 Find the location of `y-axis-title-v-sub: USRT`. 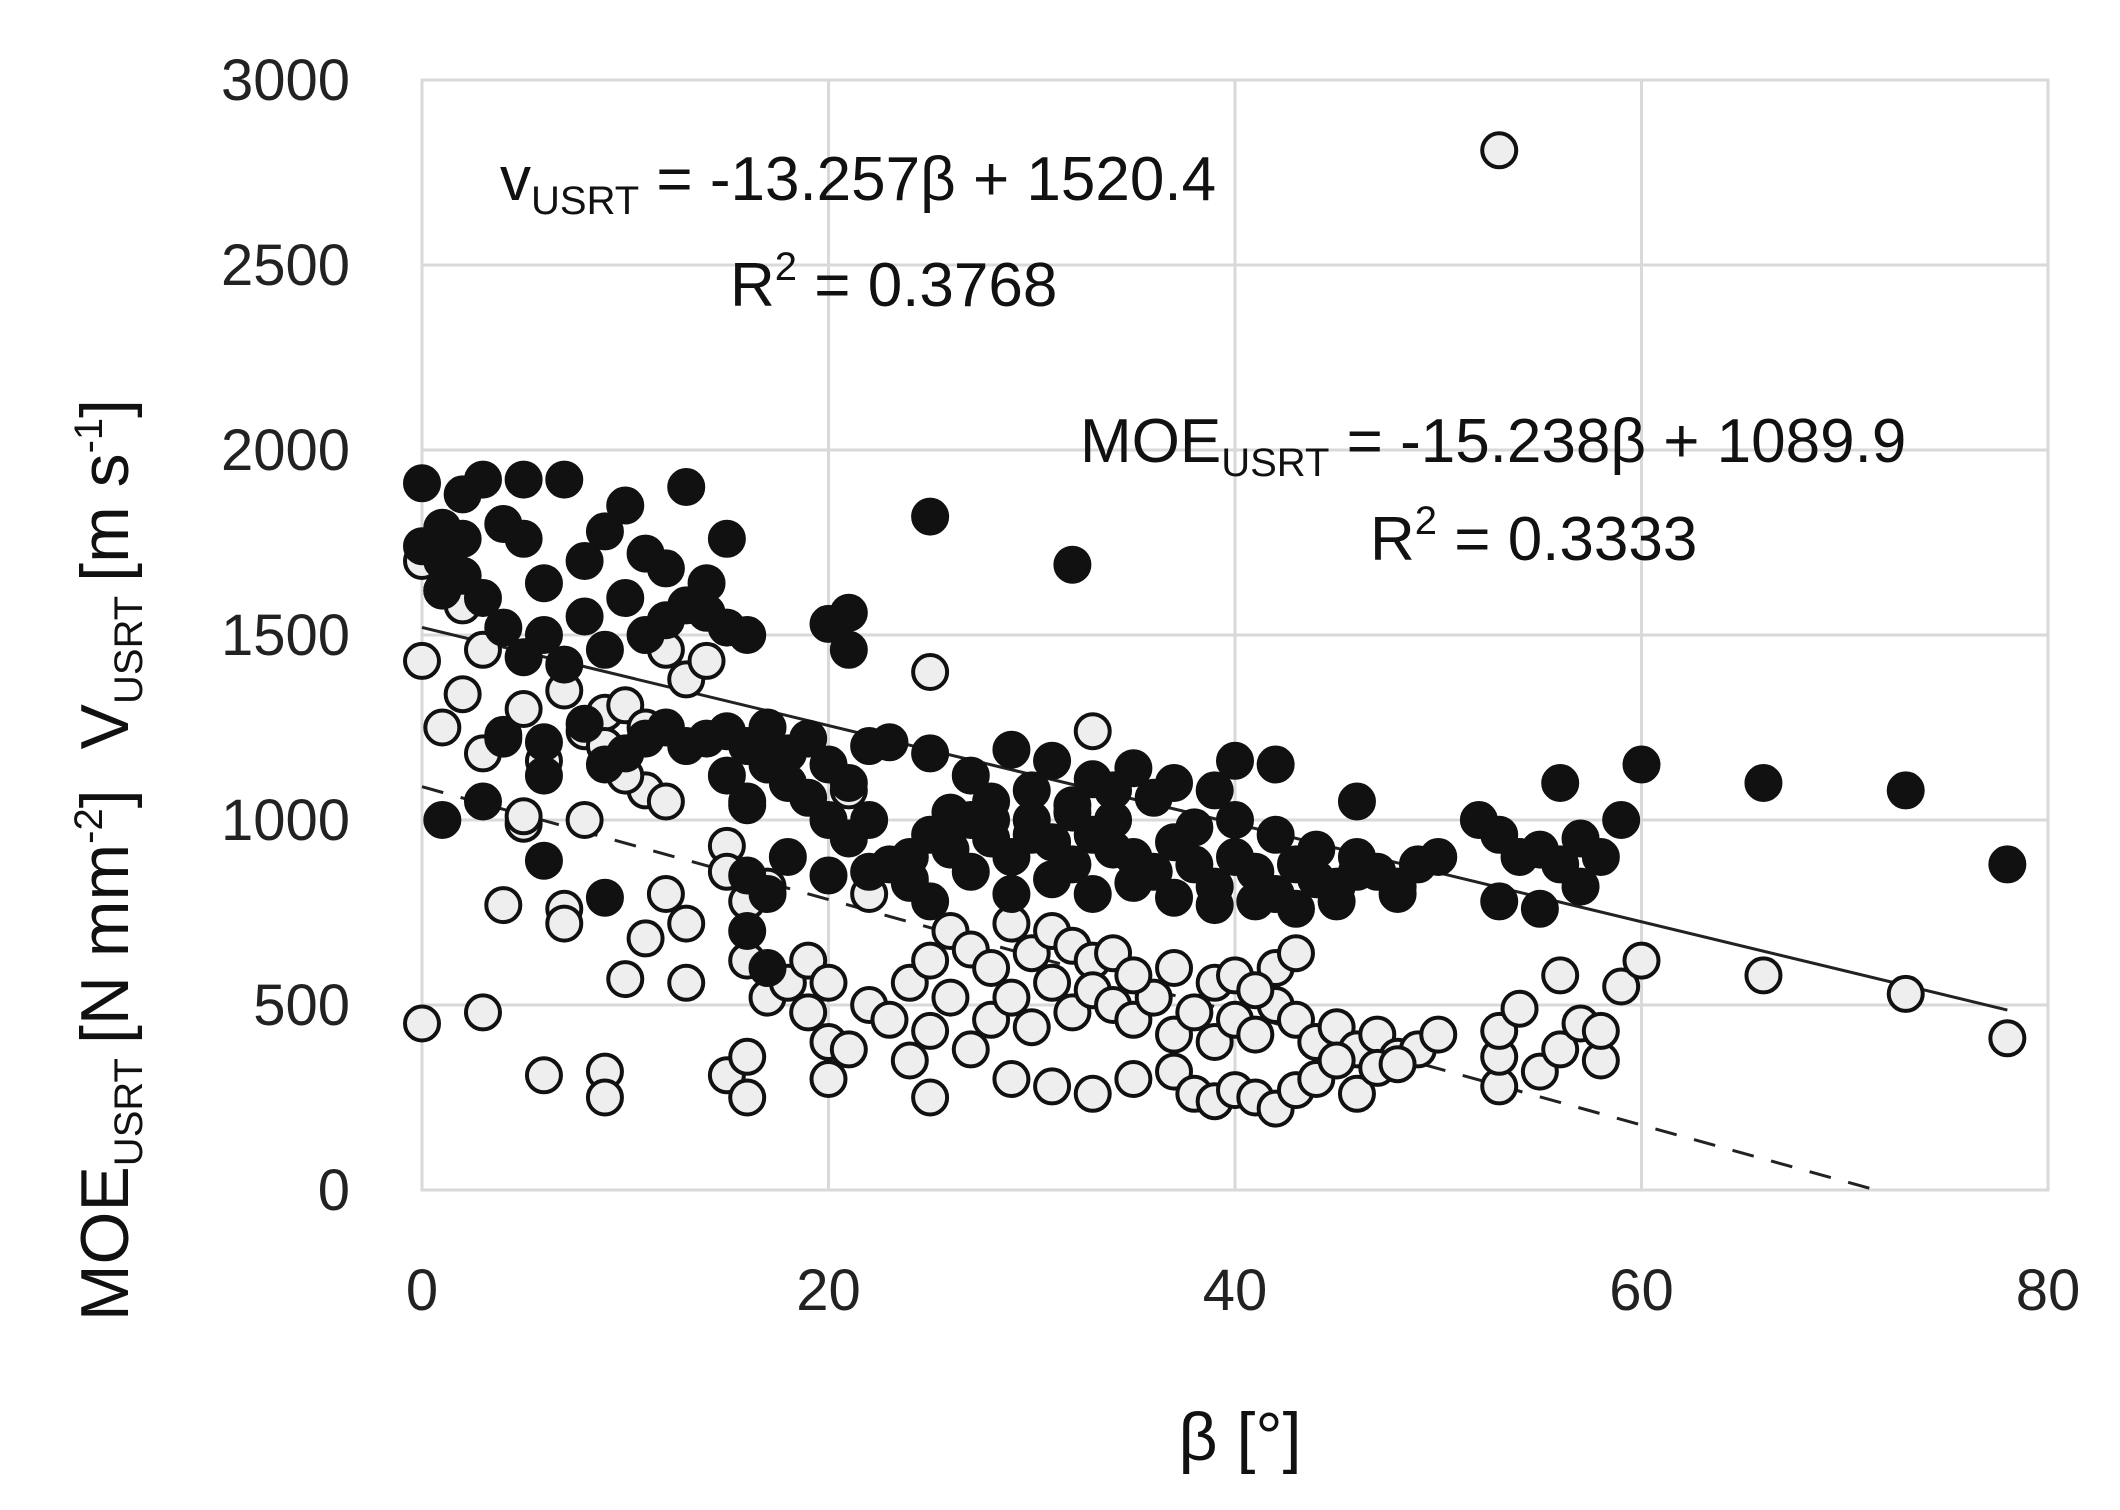

y-axis-title-v-sub: USRT is located at coordinates (129, 650).